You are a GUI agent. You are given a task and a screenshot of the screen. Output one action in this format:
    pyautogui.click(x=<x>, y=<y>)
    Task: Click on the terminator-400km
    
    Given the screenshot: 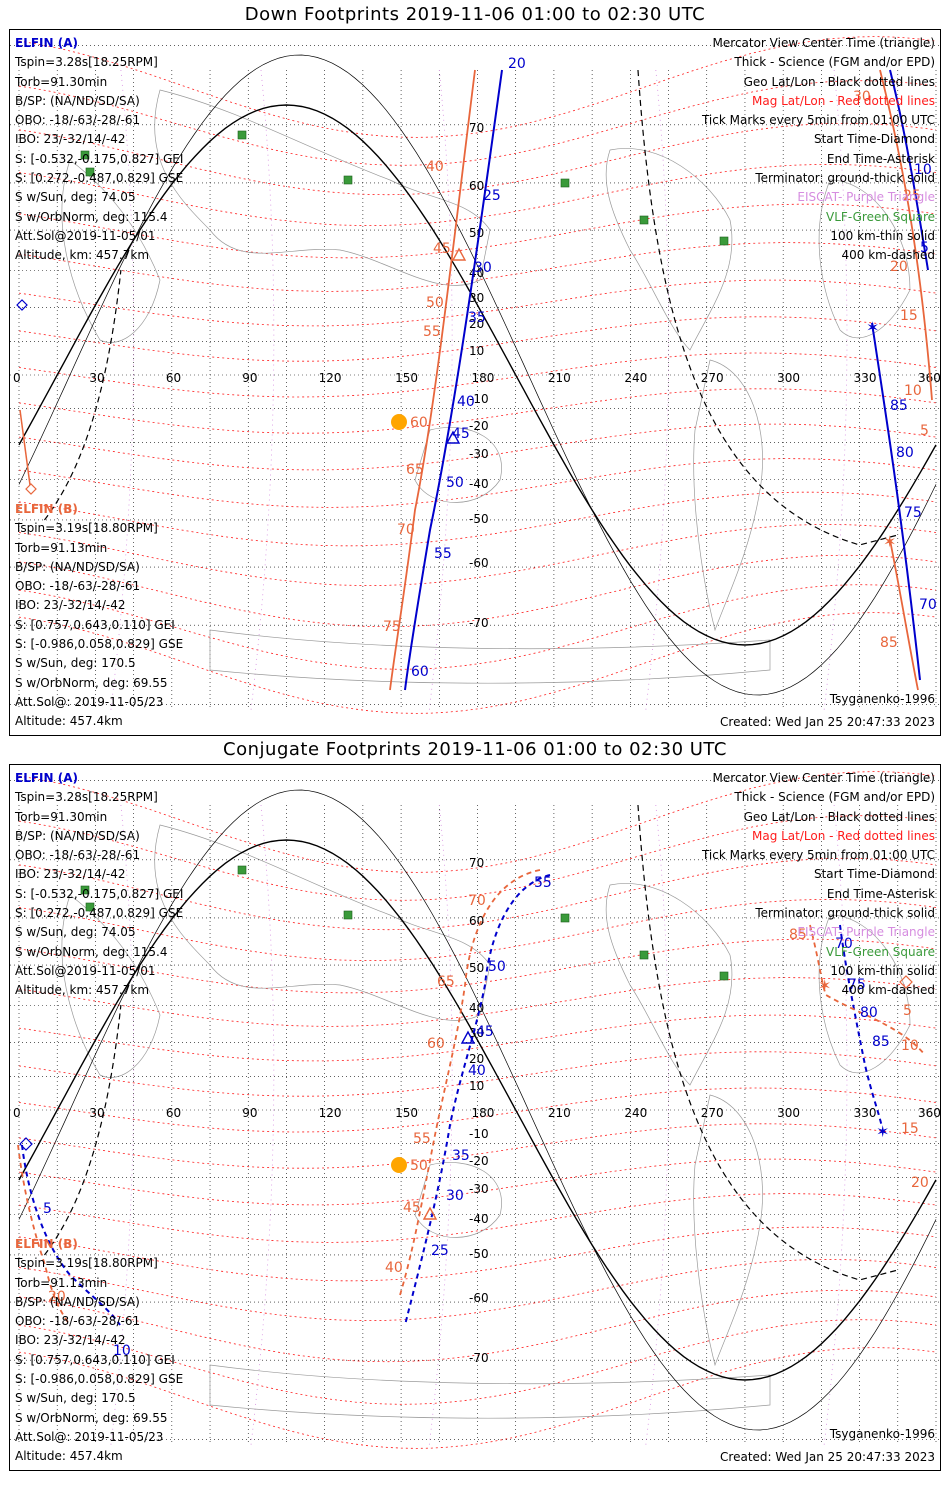 What is the action you would take?
    pyautogui.click(x=767, y=307)
    